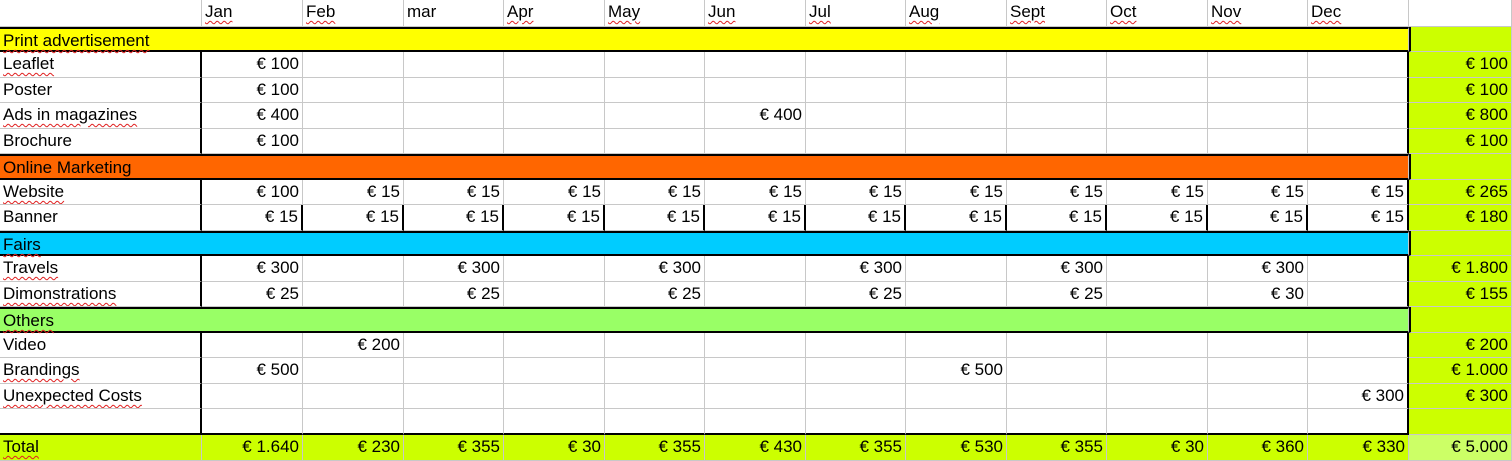 The width and height of the screenshot is (1512, 461). I want to click on header-total-cell, so click(1460, 13).